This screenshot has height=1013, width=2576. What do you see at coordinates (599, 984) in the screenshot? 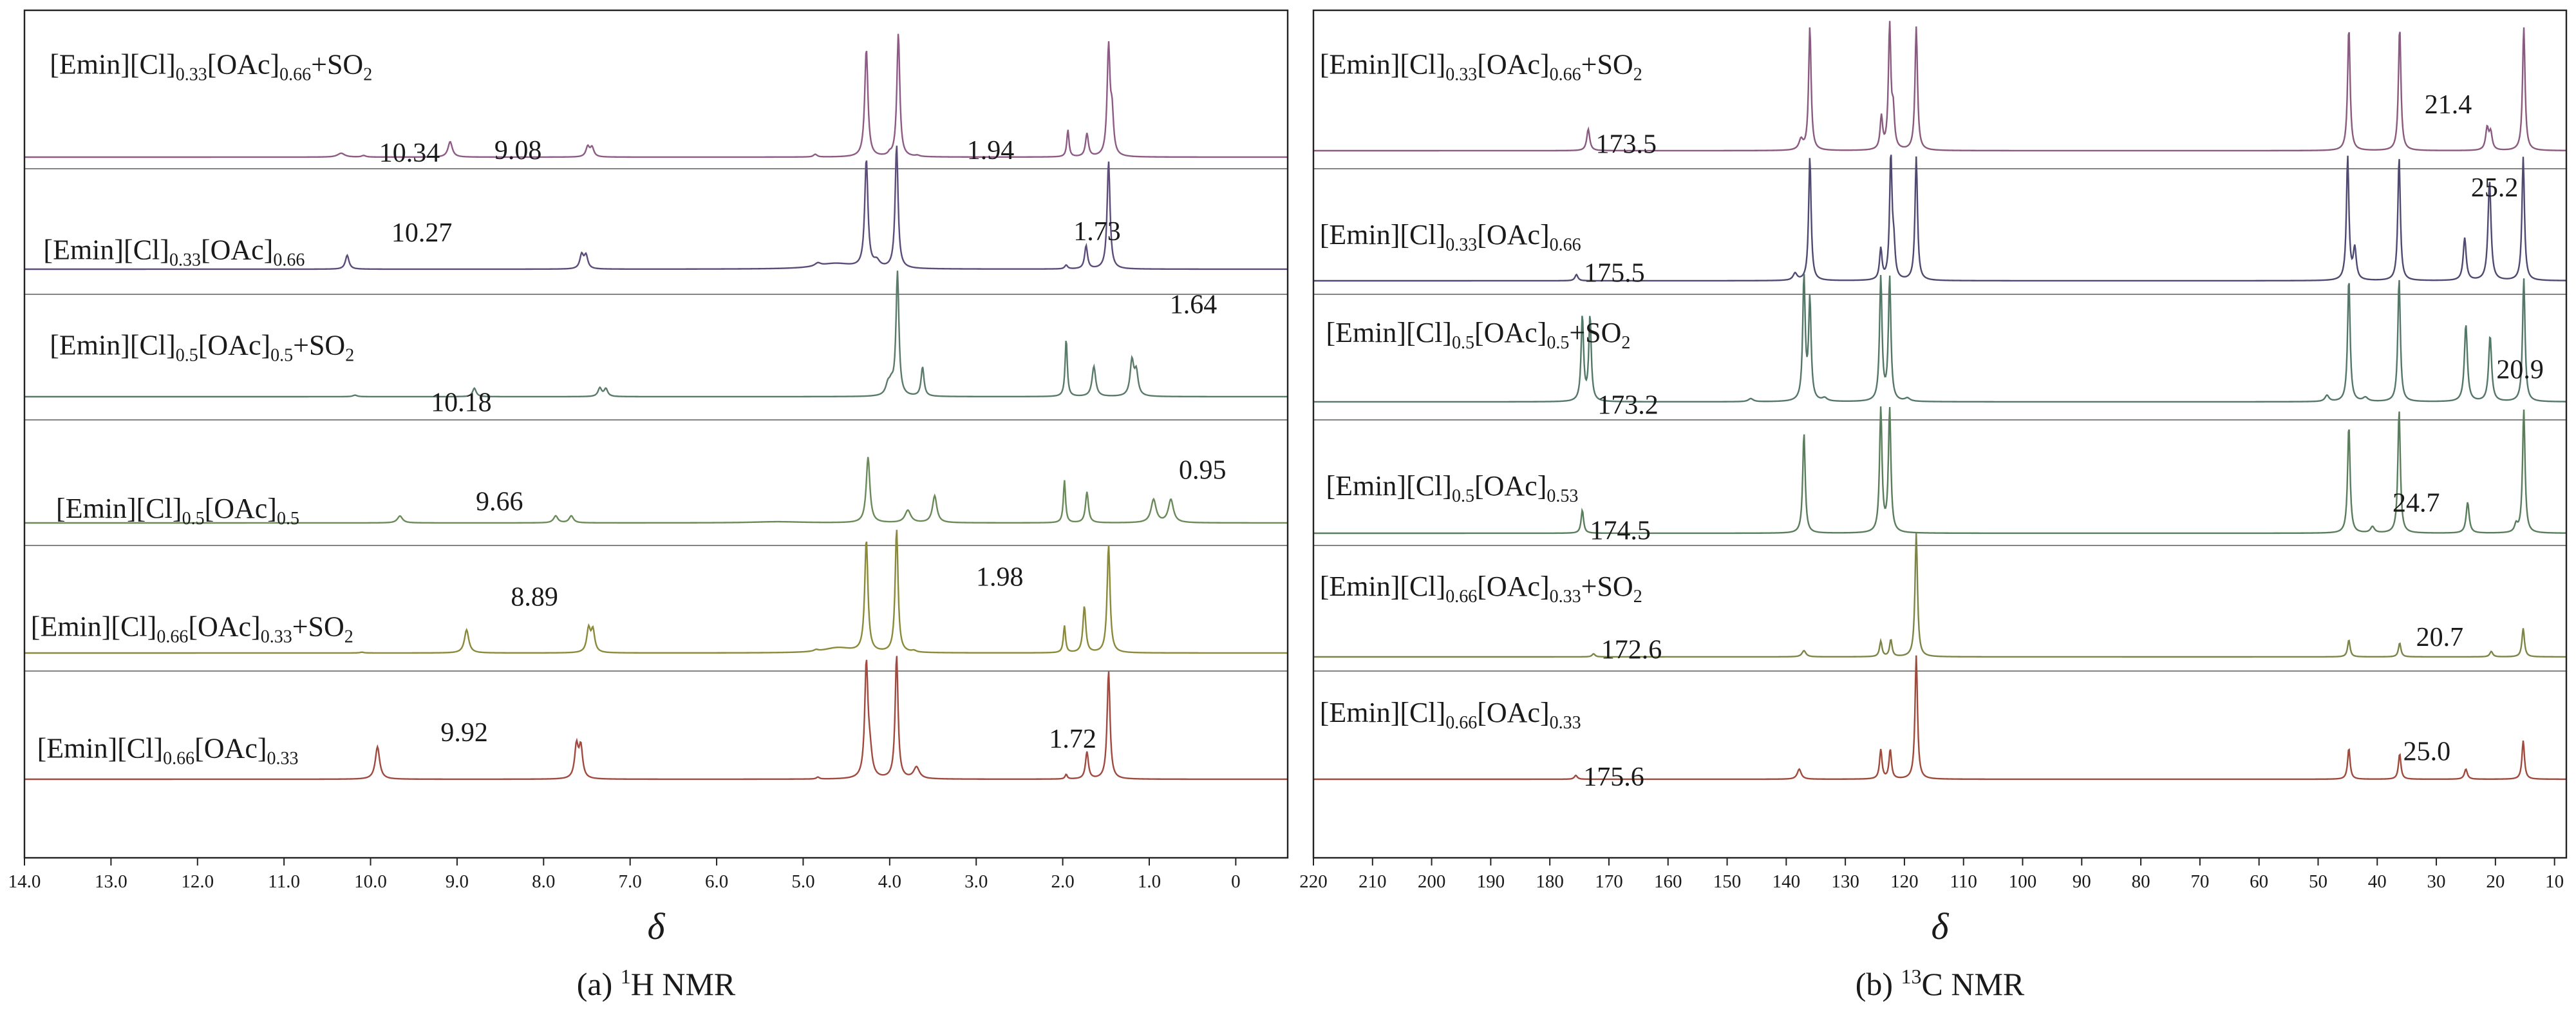
I see `caption-prefix: (a)` at bounding box center [599, 984].